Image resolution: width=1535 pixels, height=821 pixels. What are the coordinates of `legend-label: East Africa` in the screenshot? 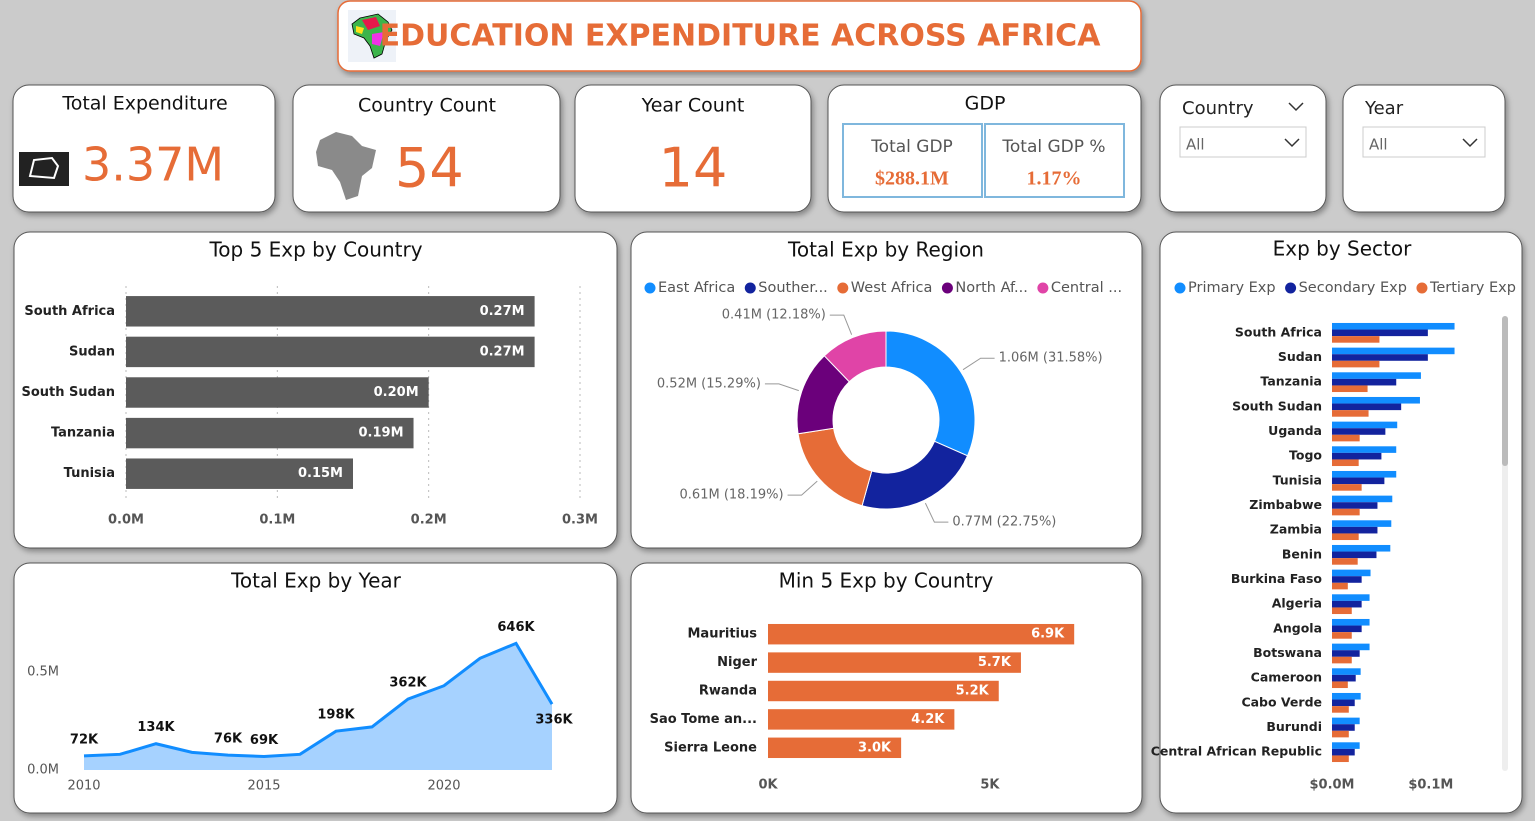 It's located at (696, 288).